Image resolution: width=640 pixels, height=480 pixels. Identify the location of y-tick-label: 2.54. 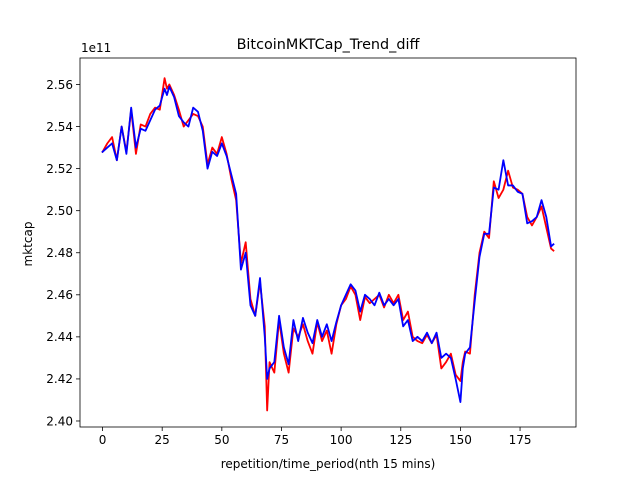
(59, 127).